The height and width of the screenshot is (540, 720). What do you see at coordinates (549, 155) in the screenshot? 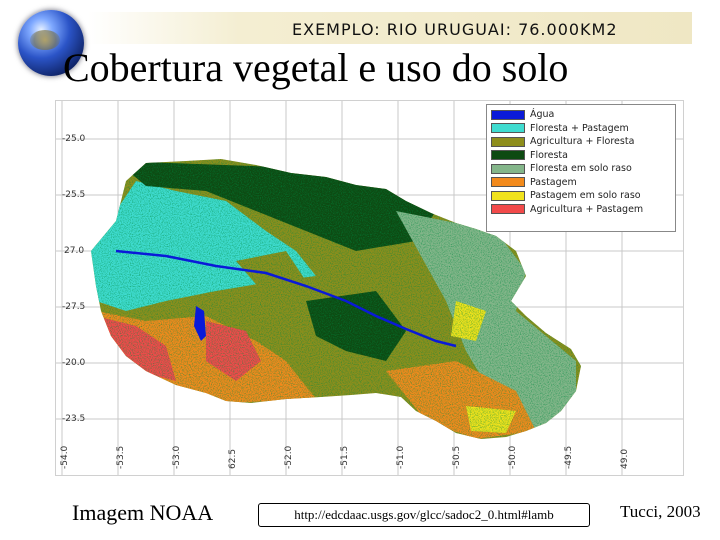
I see `legend-label: Floresta` at bounding box center [549, 155].